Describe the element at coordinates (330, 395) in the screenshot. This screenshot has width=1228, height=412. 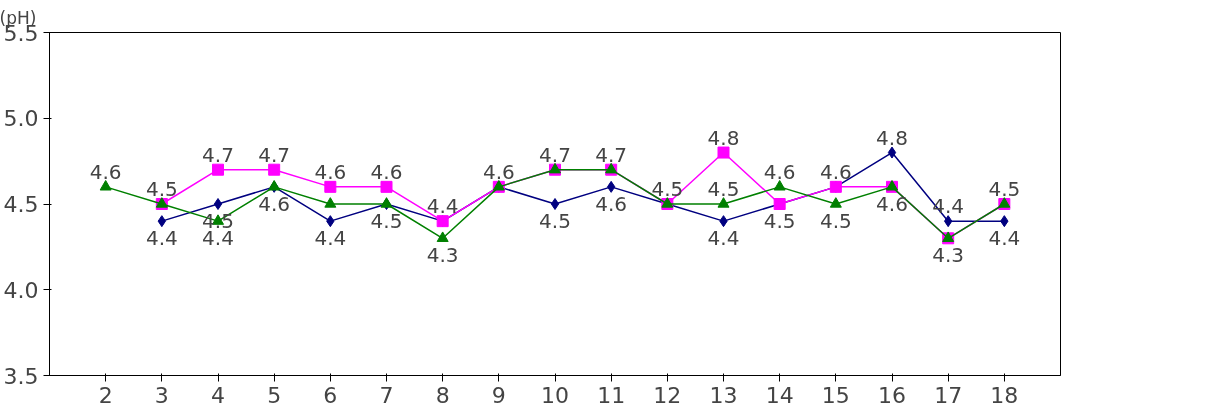
I see `x-tick-label: 6` at that location.